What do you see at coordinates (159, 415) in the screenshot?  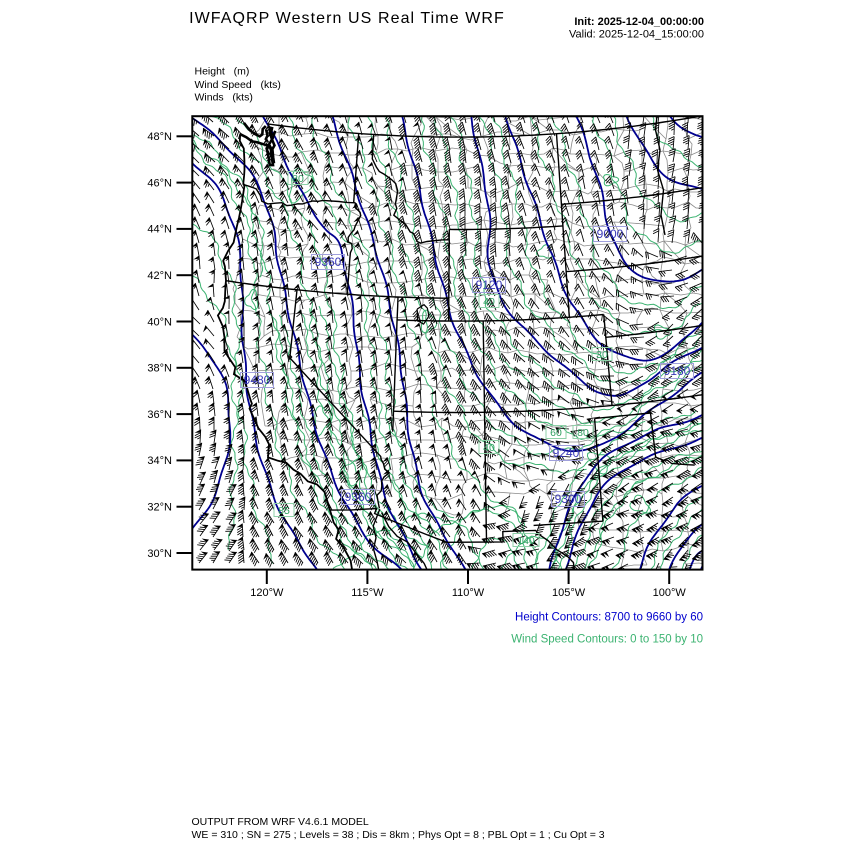 I see `svg-text: 36°N` at bounding box center [159, 415].